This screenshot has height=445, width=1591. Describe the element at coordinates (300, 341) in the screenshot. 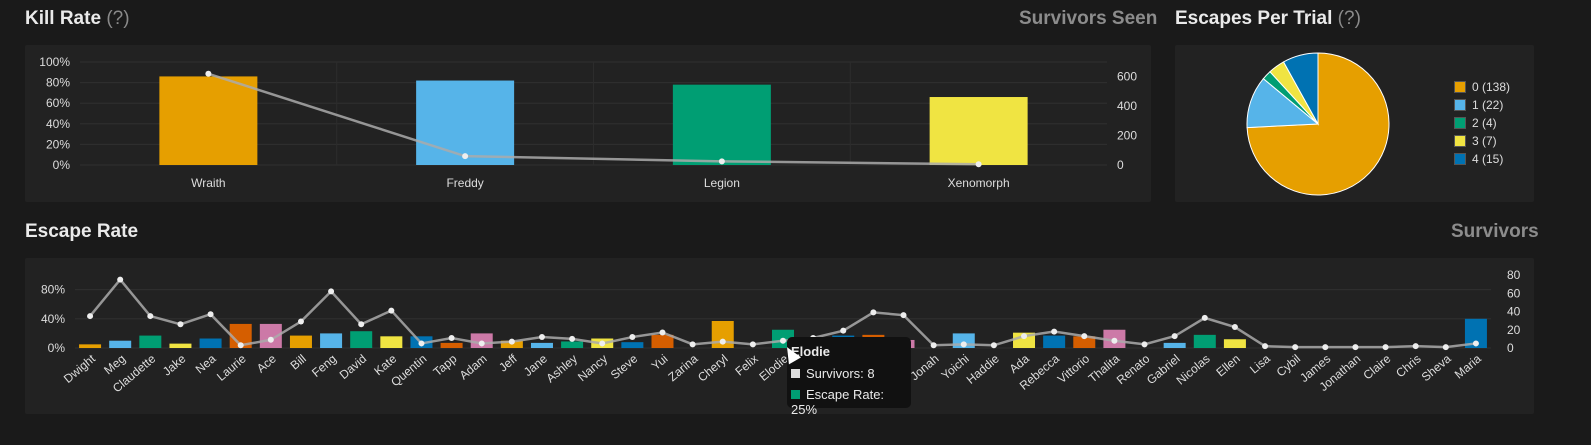

I see `bar-bill` at that location.